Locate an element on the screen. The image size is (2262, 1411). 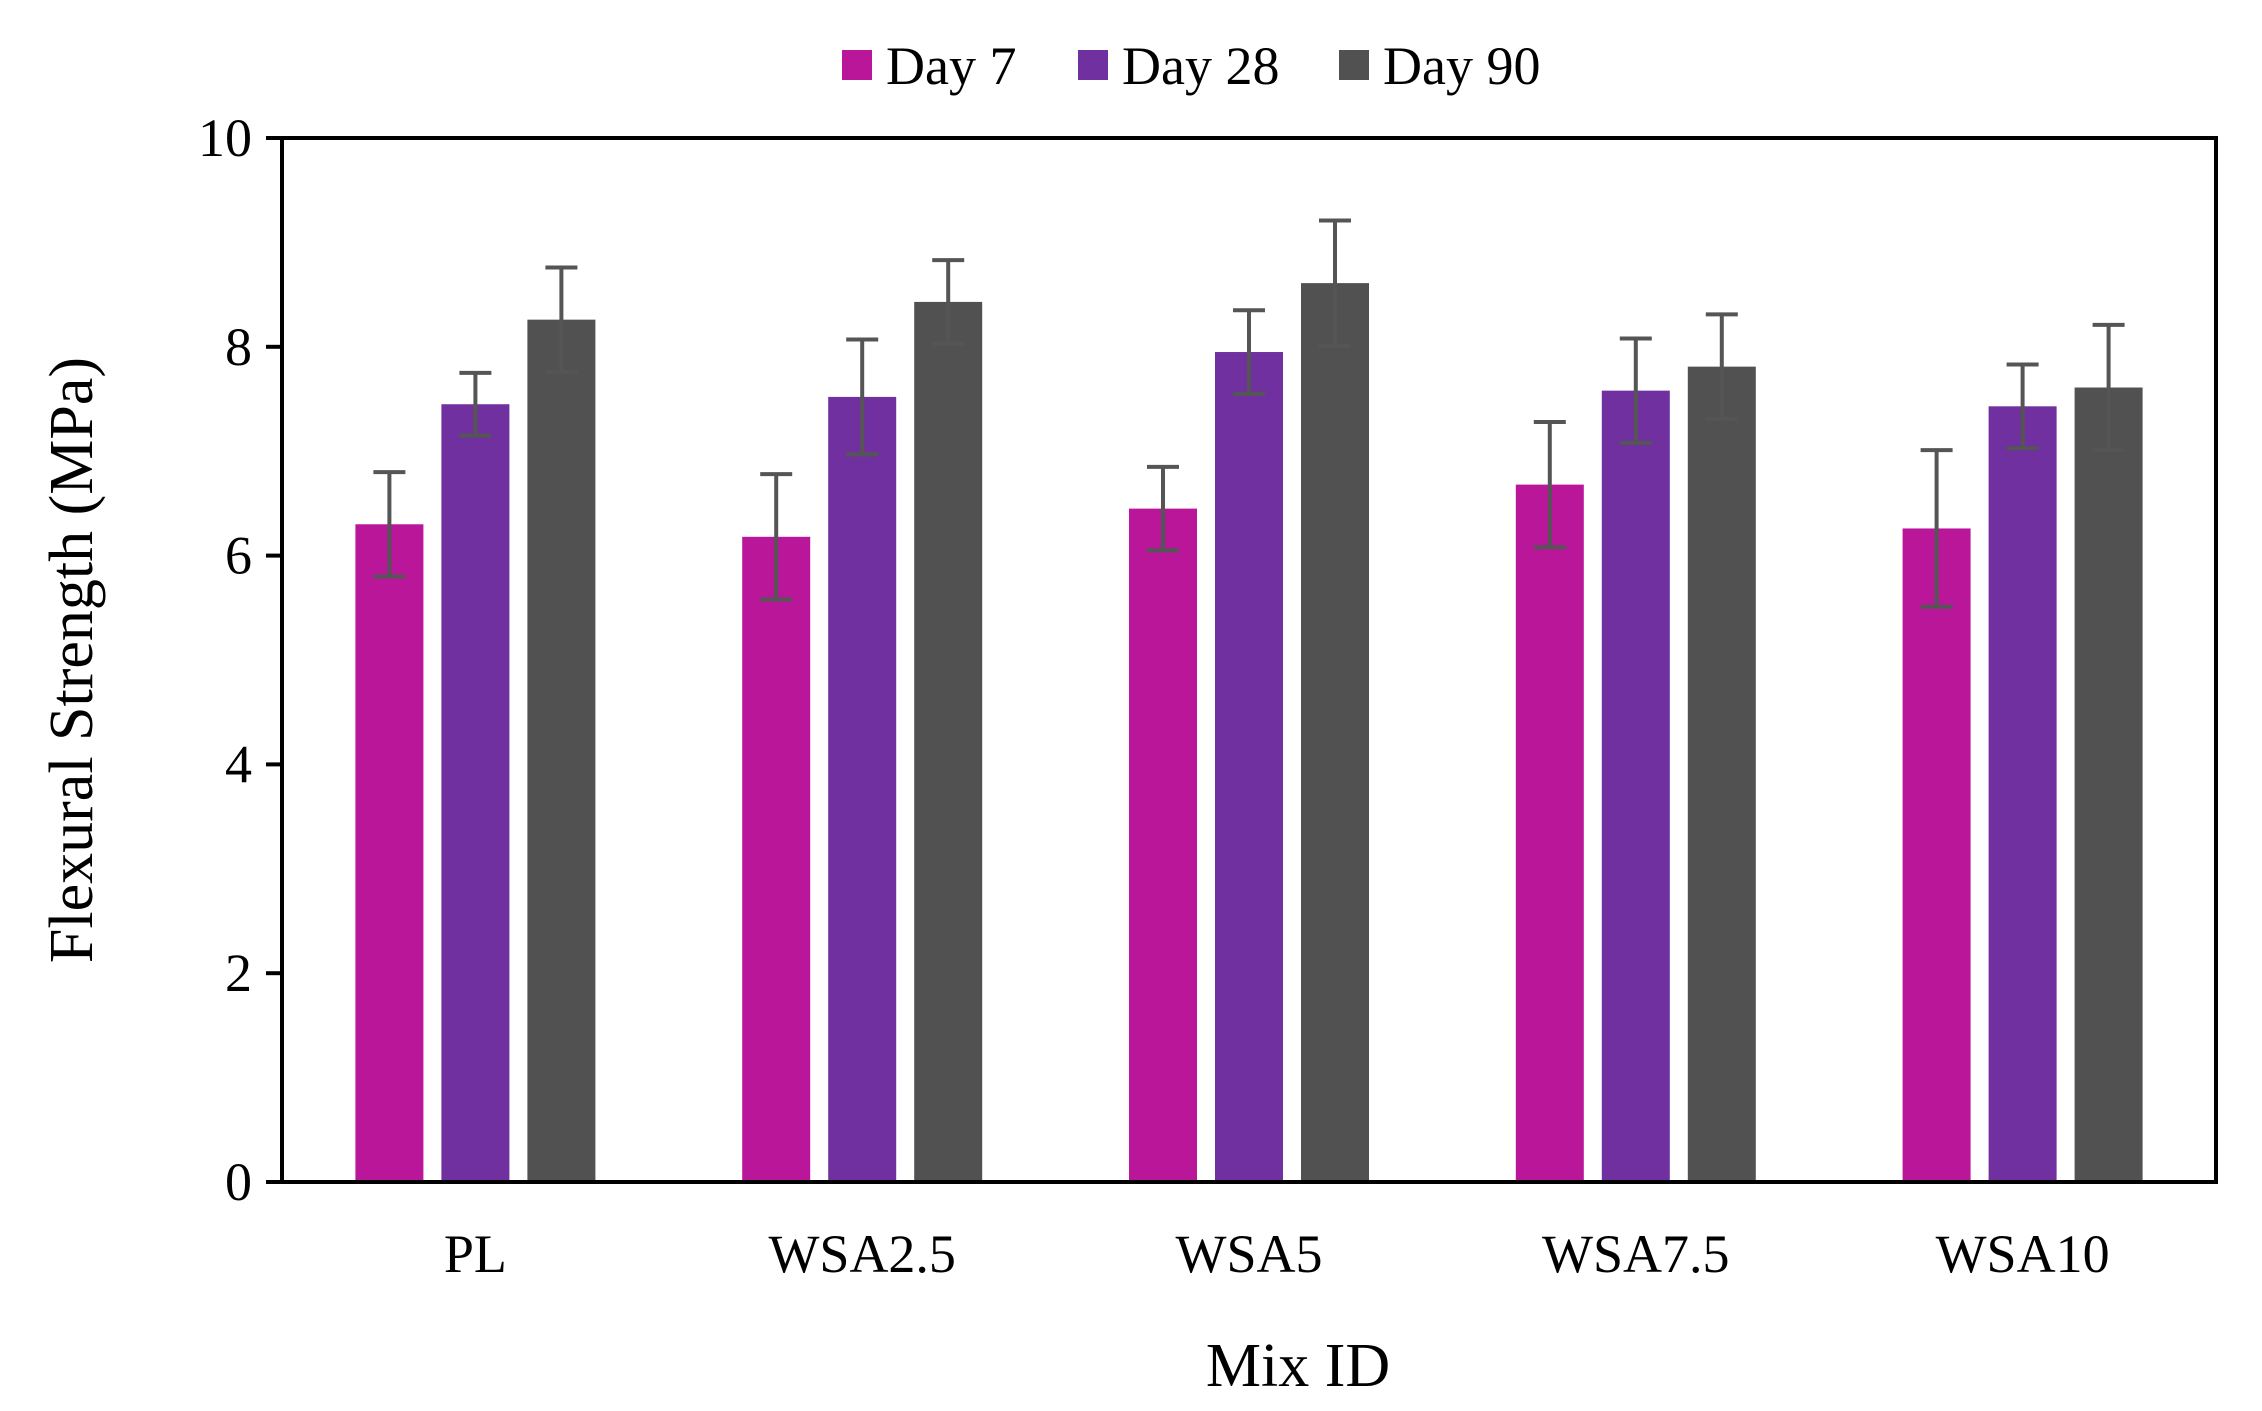
bar-day-90-wsa10 is located at coordinates (2108, 784).